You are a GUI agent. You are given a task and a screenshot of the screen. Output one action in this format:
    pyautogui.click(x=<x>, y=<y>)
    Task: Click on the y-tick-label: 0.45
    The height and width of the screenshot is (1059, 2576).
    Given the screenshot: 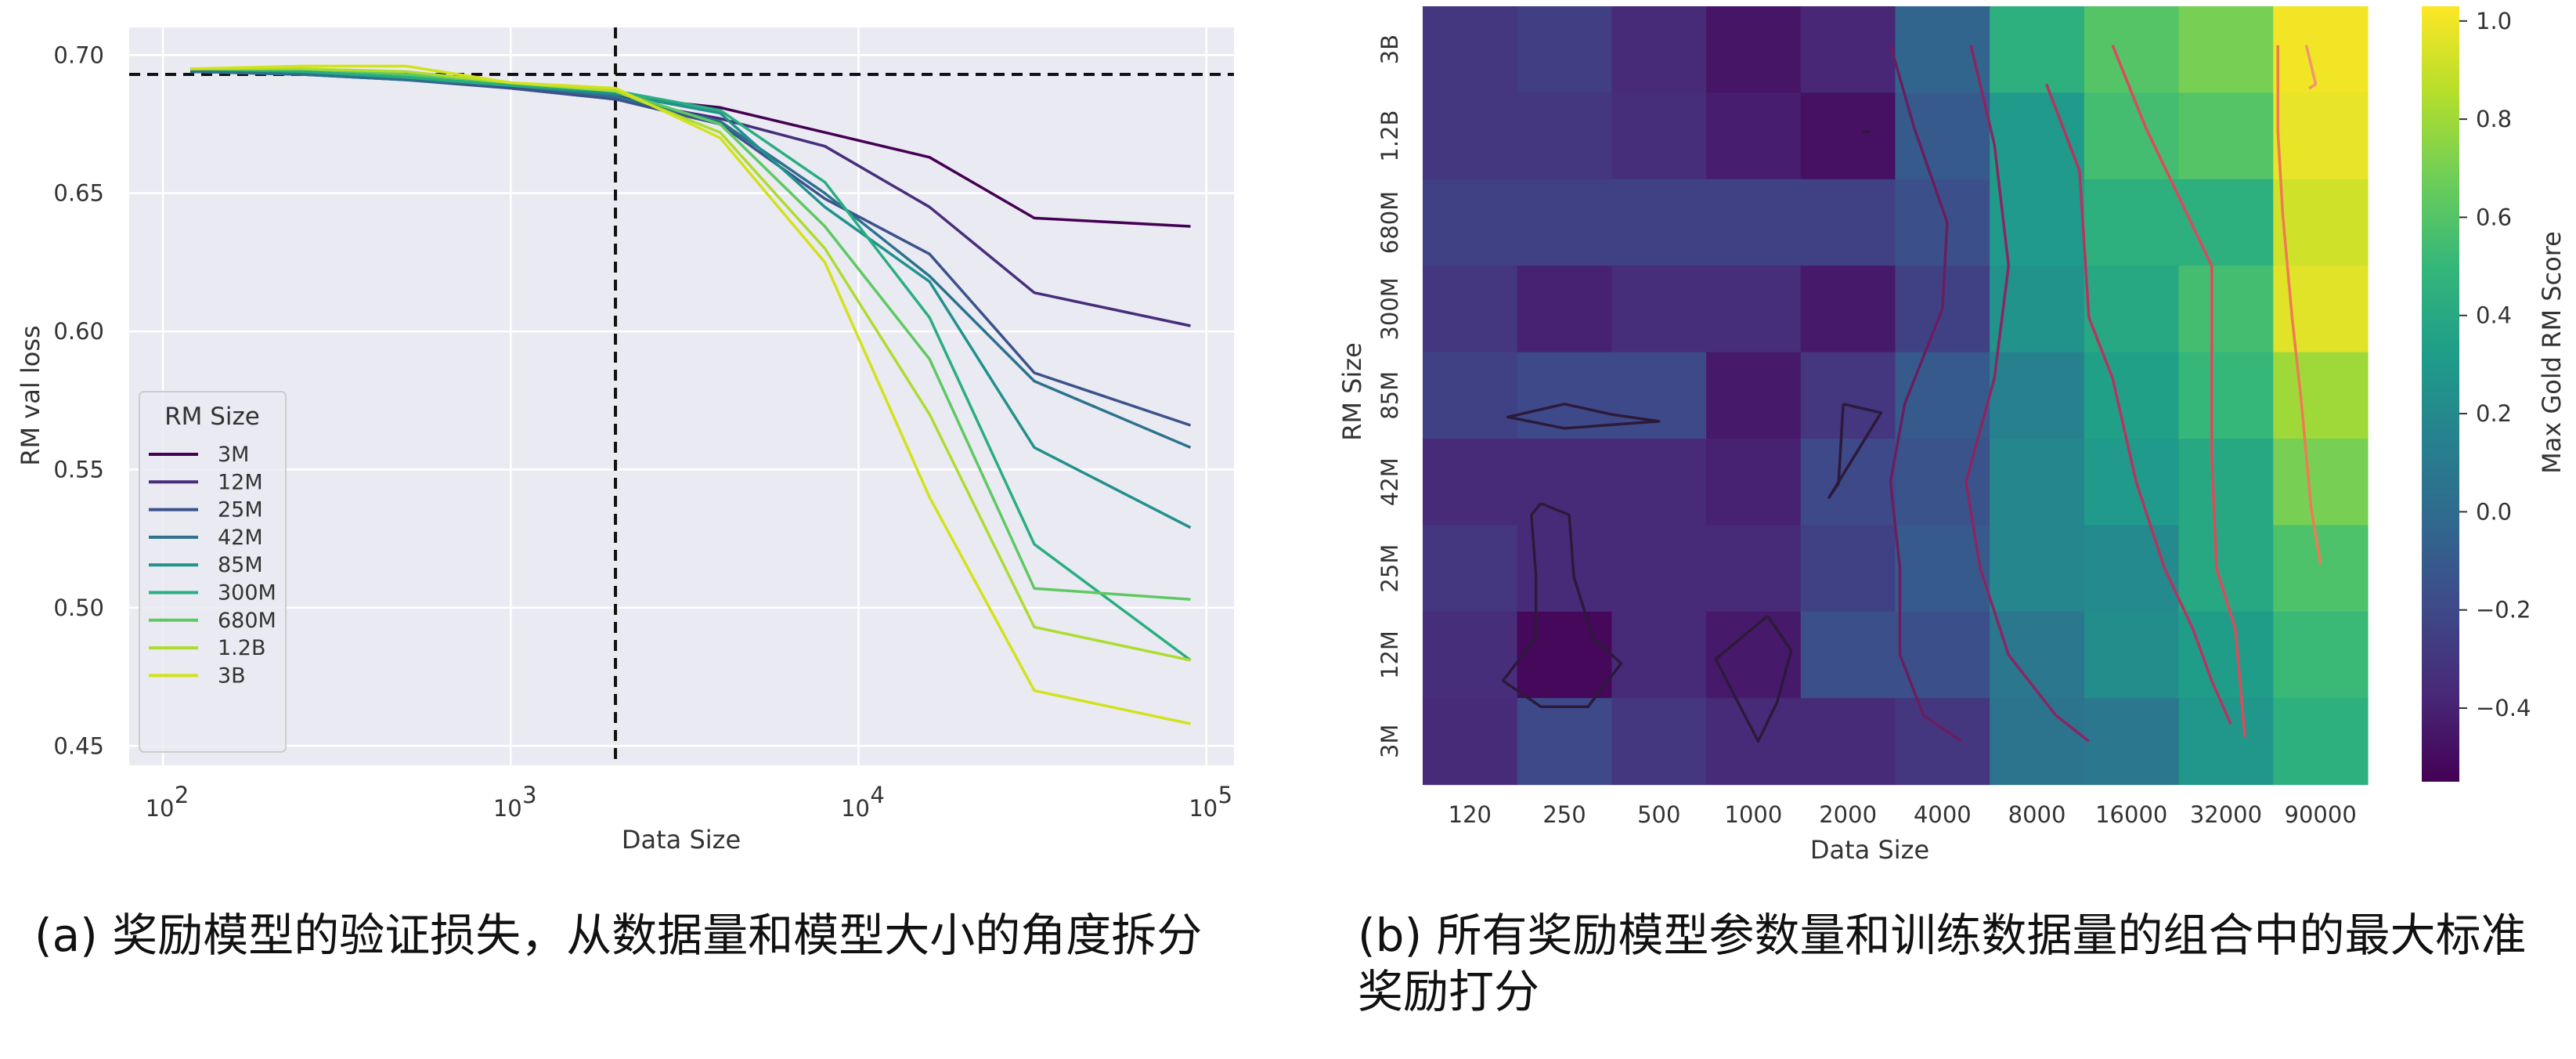 What is the action you would take?
    pyautogui.click(x=78, y=745)
    